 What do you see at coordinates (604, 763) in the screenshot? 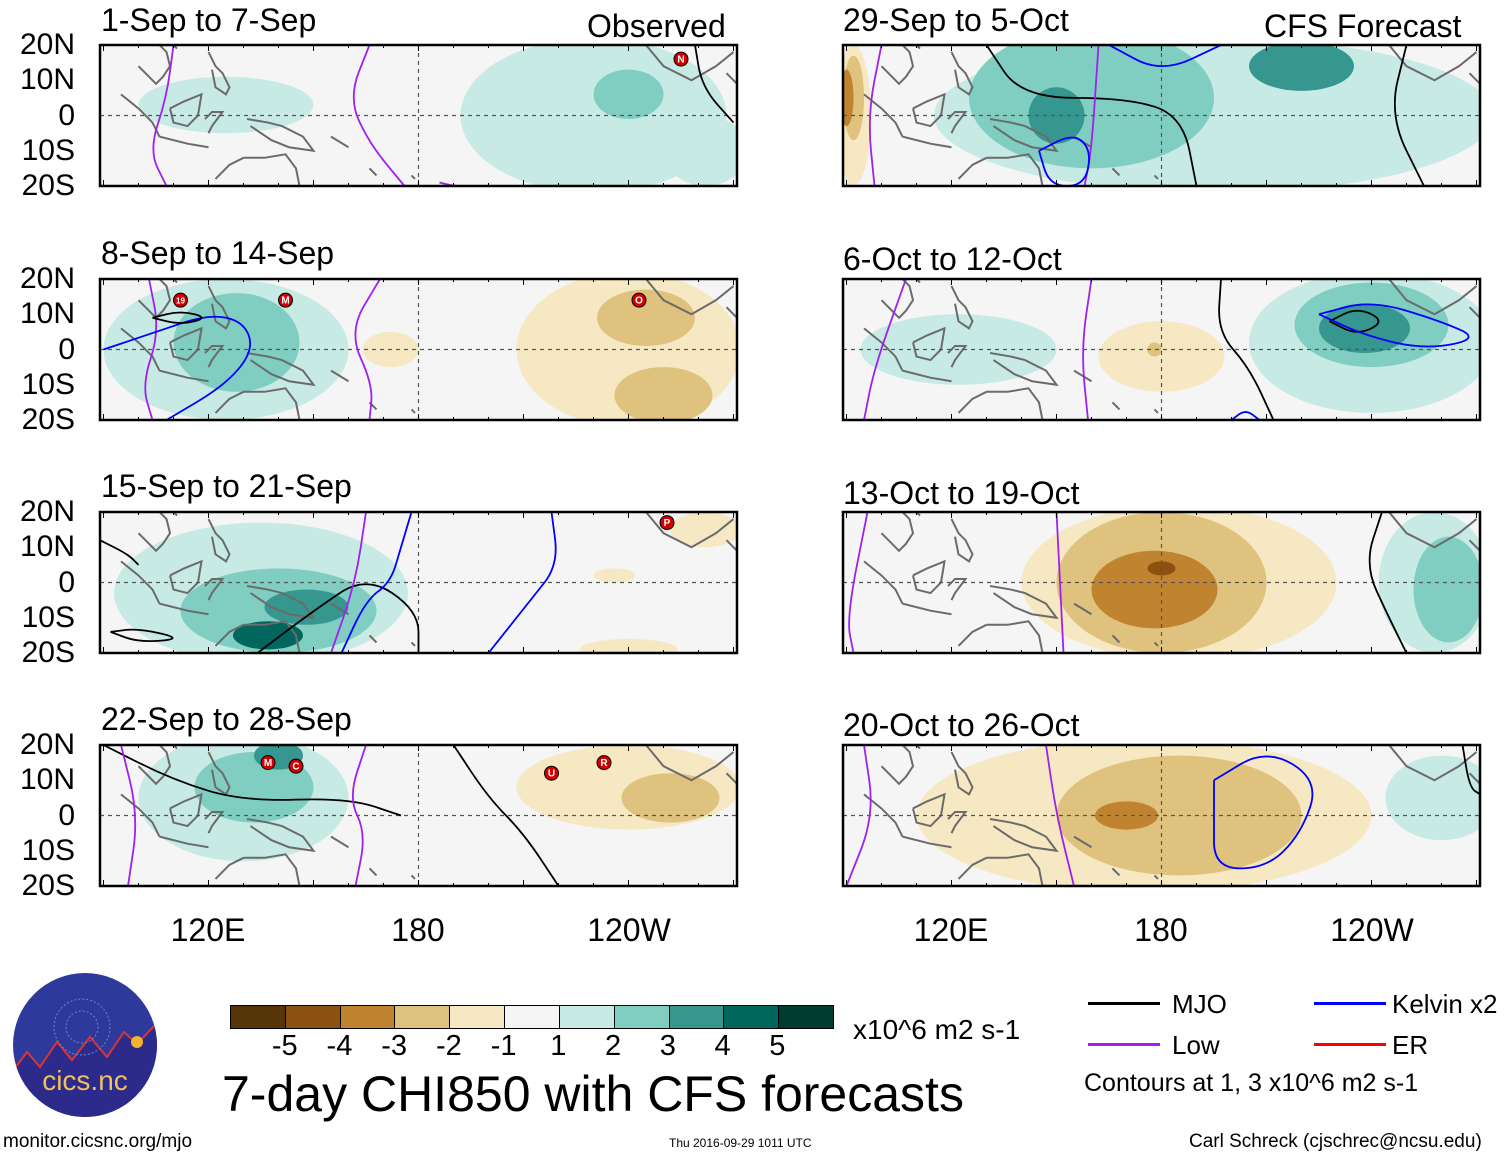
I see `storm-label: R` at bounding box center [604, 763].